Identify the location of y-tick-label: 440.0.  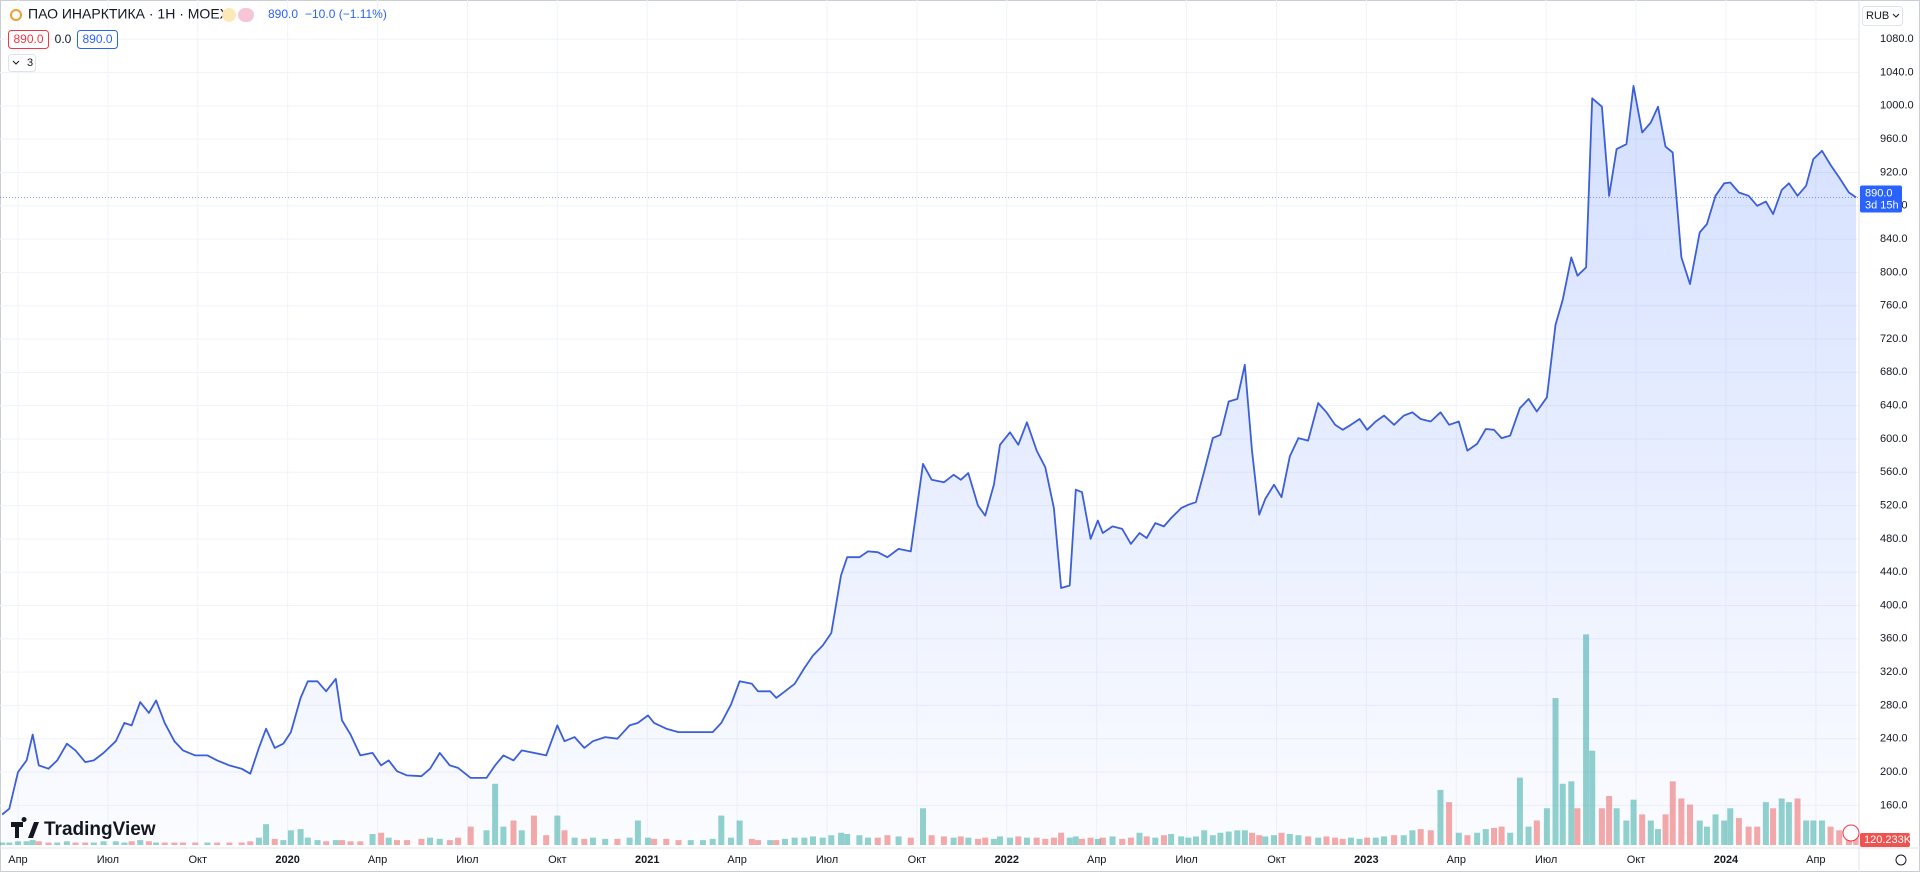
(1894, 572).